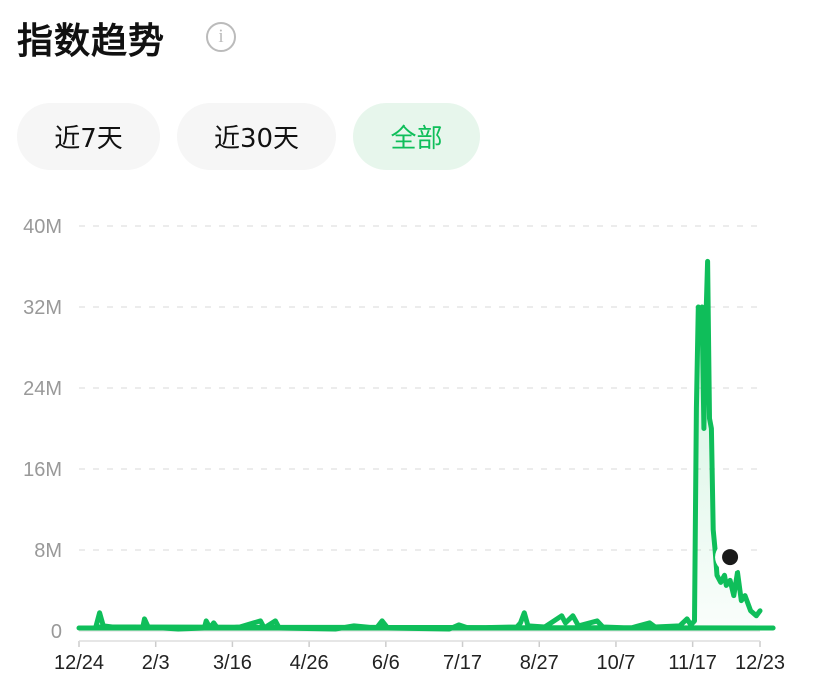  I want to click on time-range-tabs: 近7天 近30天 全部, so click(248, 136).